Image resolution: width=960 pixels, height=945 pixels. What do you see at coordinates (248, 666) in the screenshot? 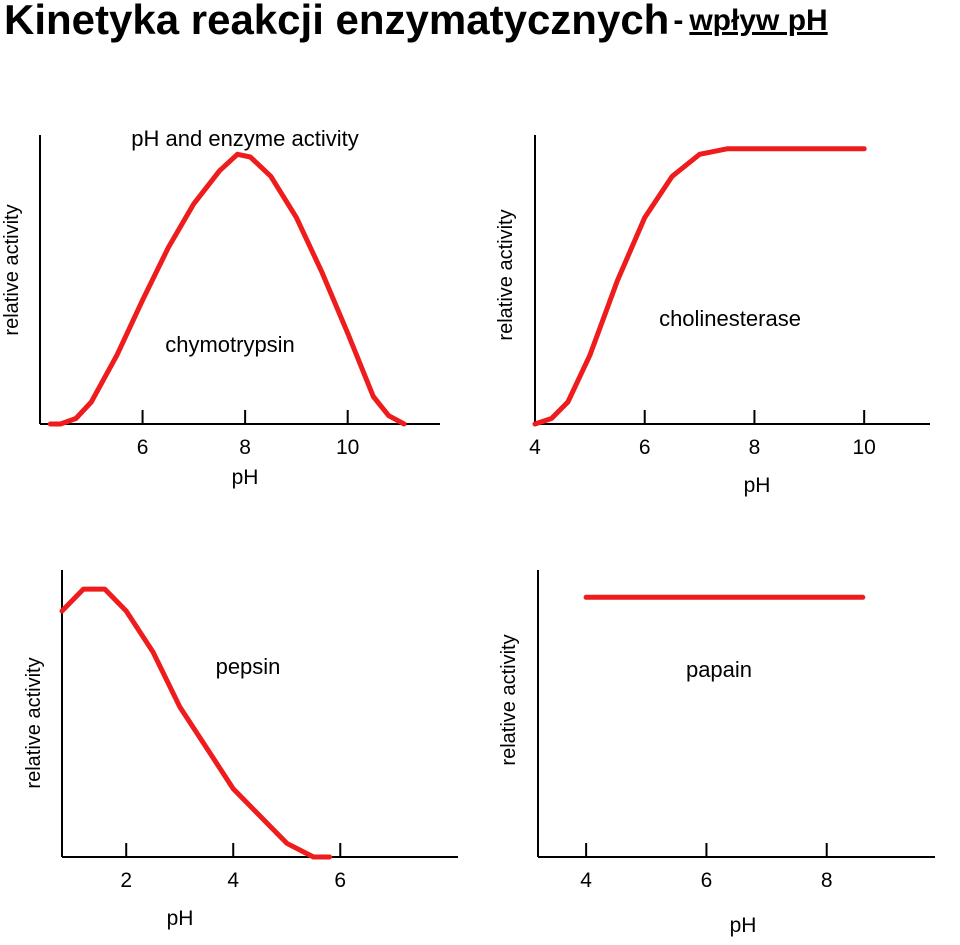
I see `enzyme-label: pepsin` at bounding box center [248, 666].